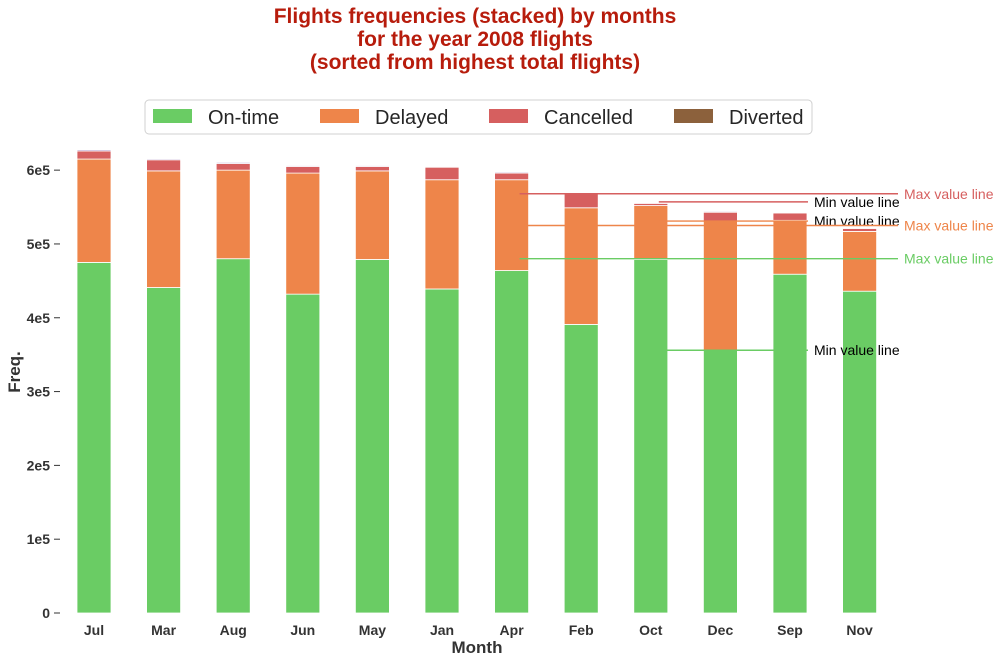 Image resolution: width=1001 pixels, height=663 pixels. I want to click on chart-title-line: for the year 2008 flights, so click(475, 39).